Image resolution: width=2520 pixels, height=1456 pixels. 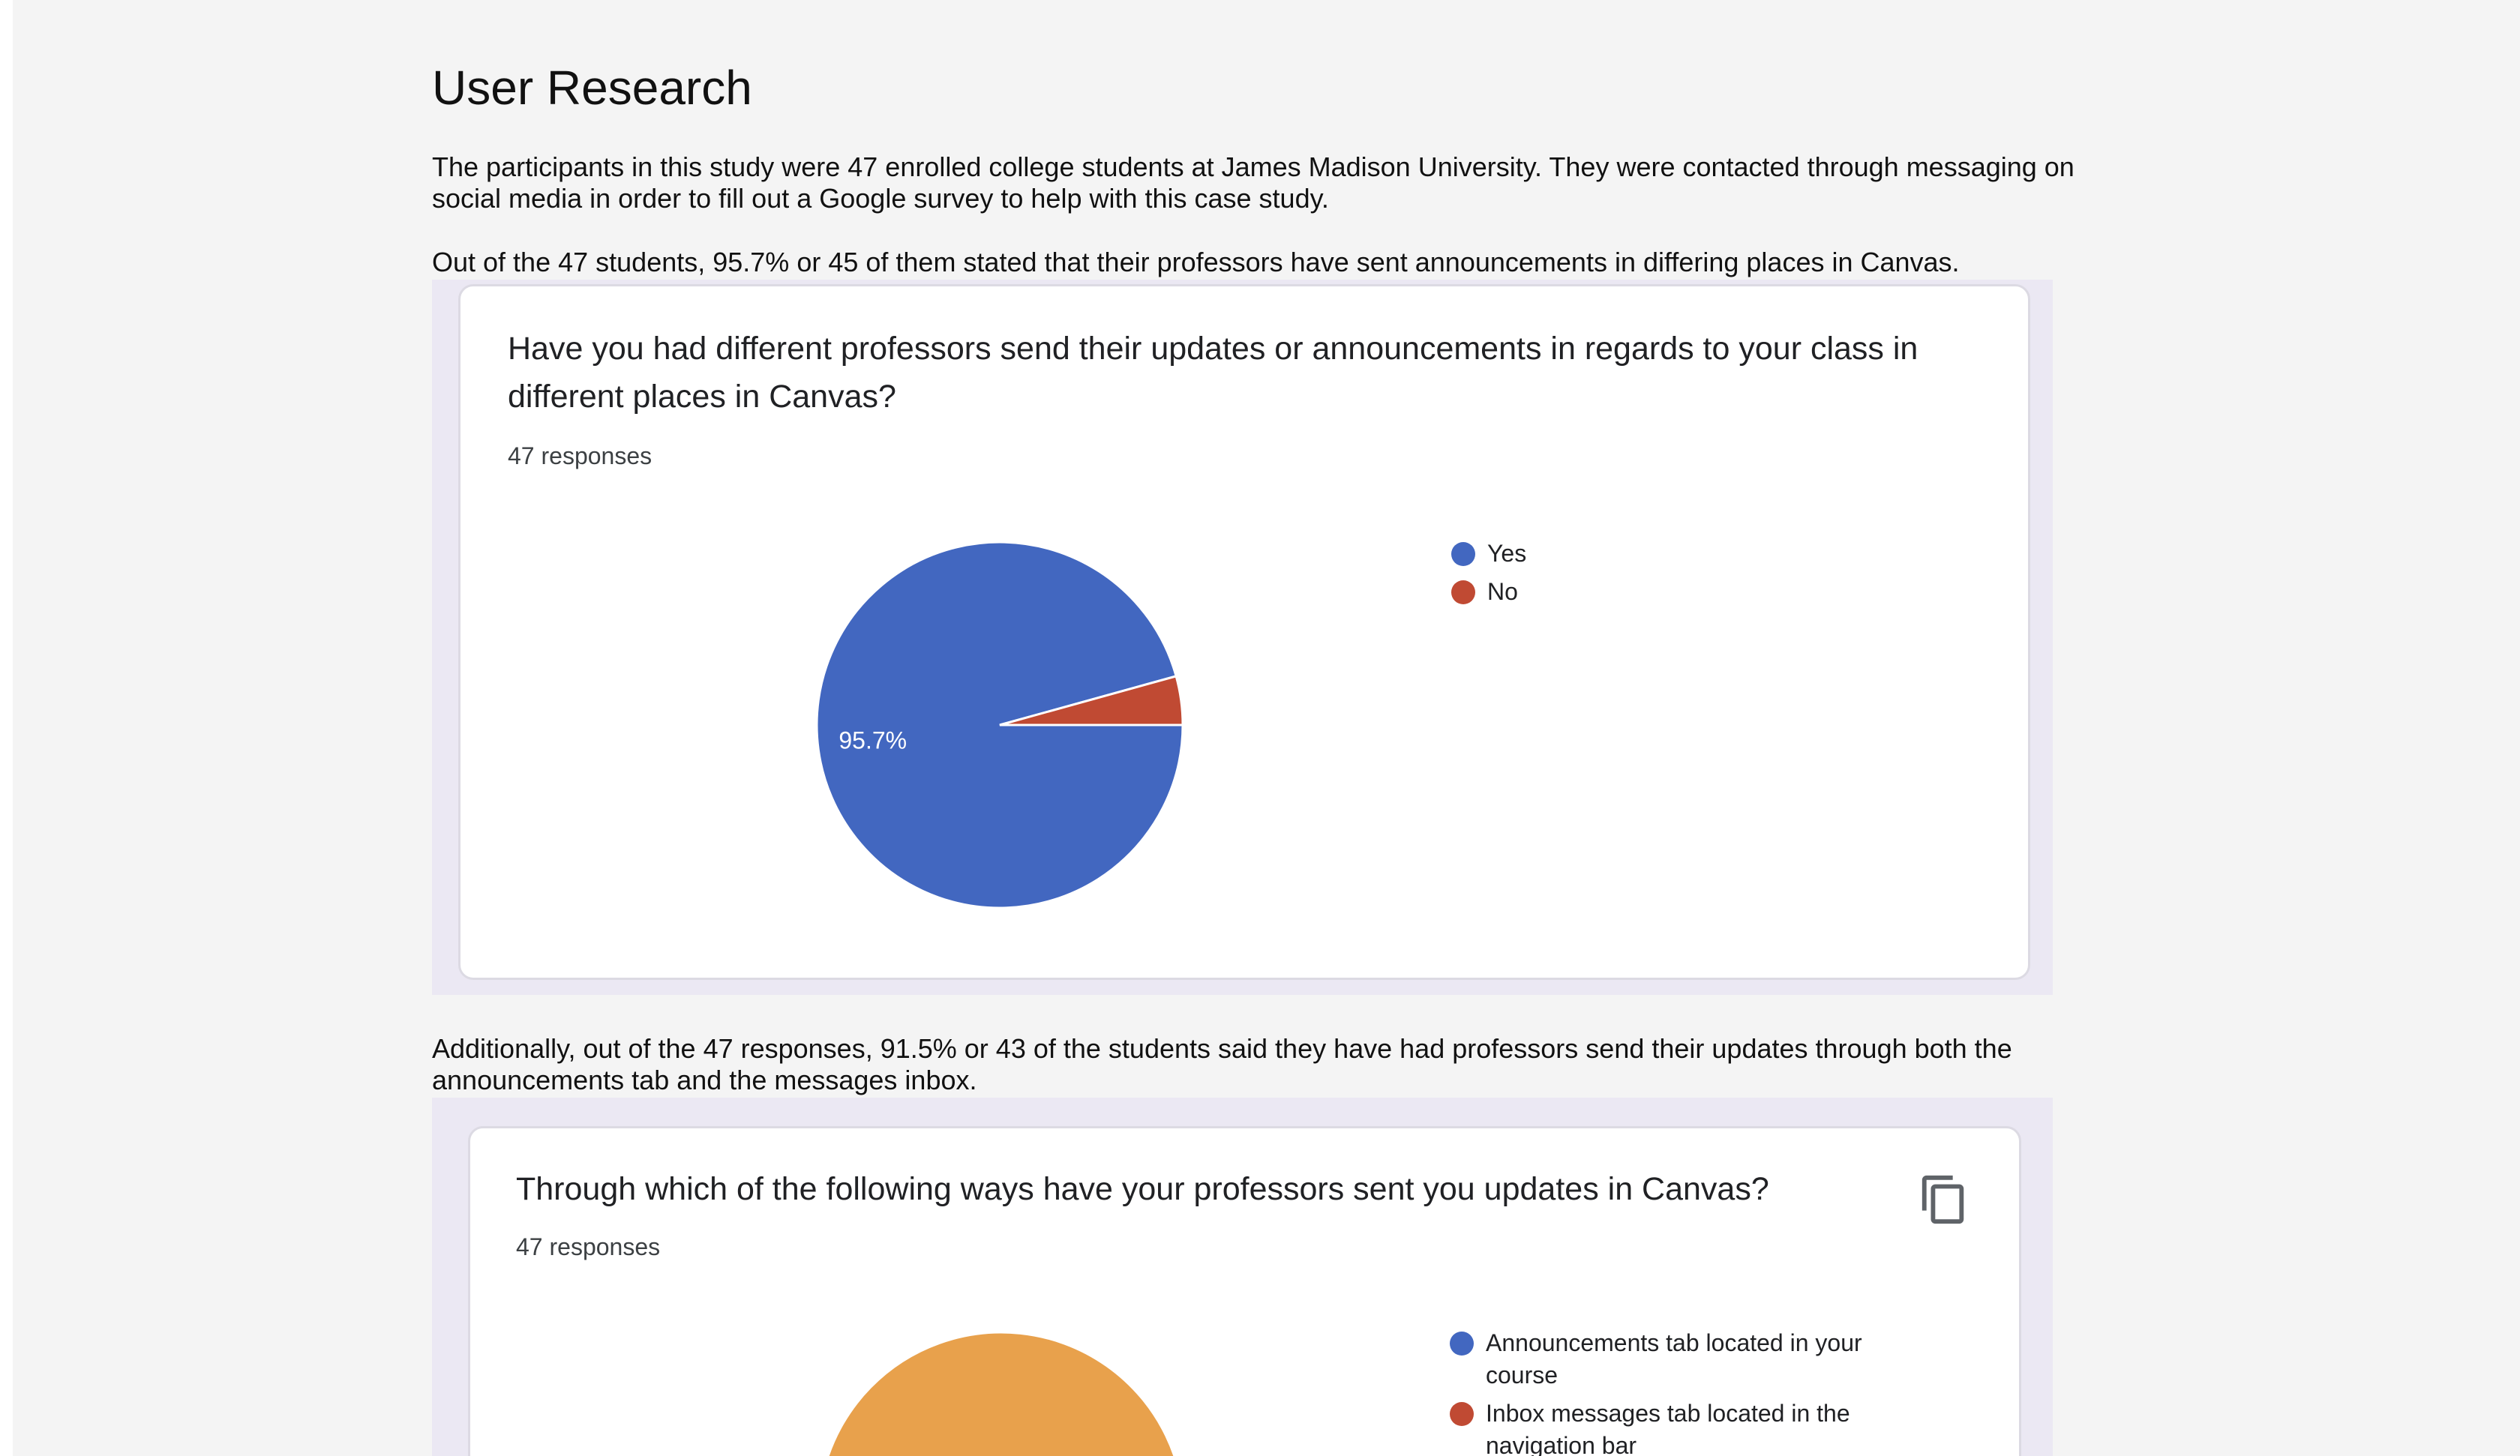 What do you see at coordinates (1502, 591) in the screenshot?
I see `legend-label: No` at bounding box center [1502, 591].